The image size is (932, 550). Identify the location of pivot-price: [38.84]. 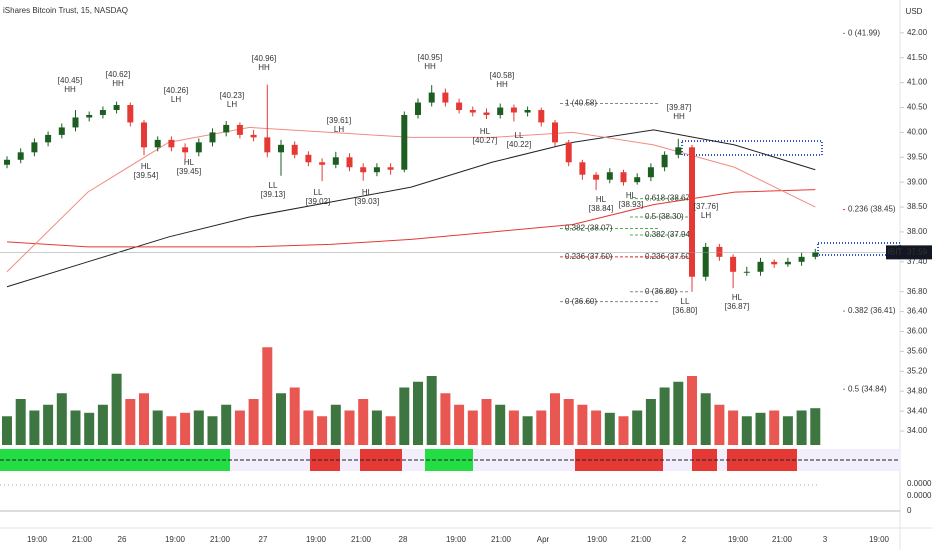
(601, 208).